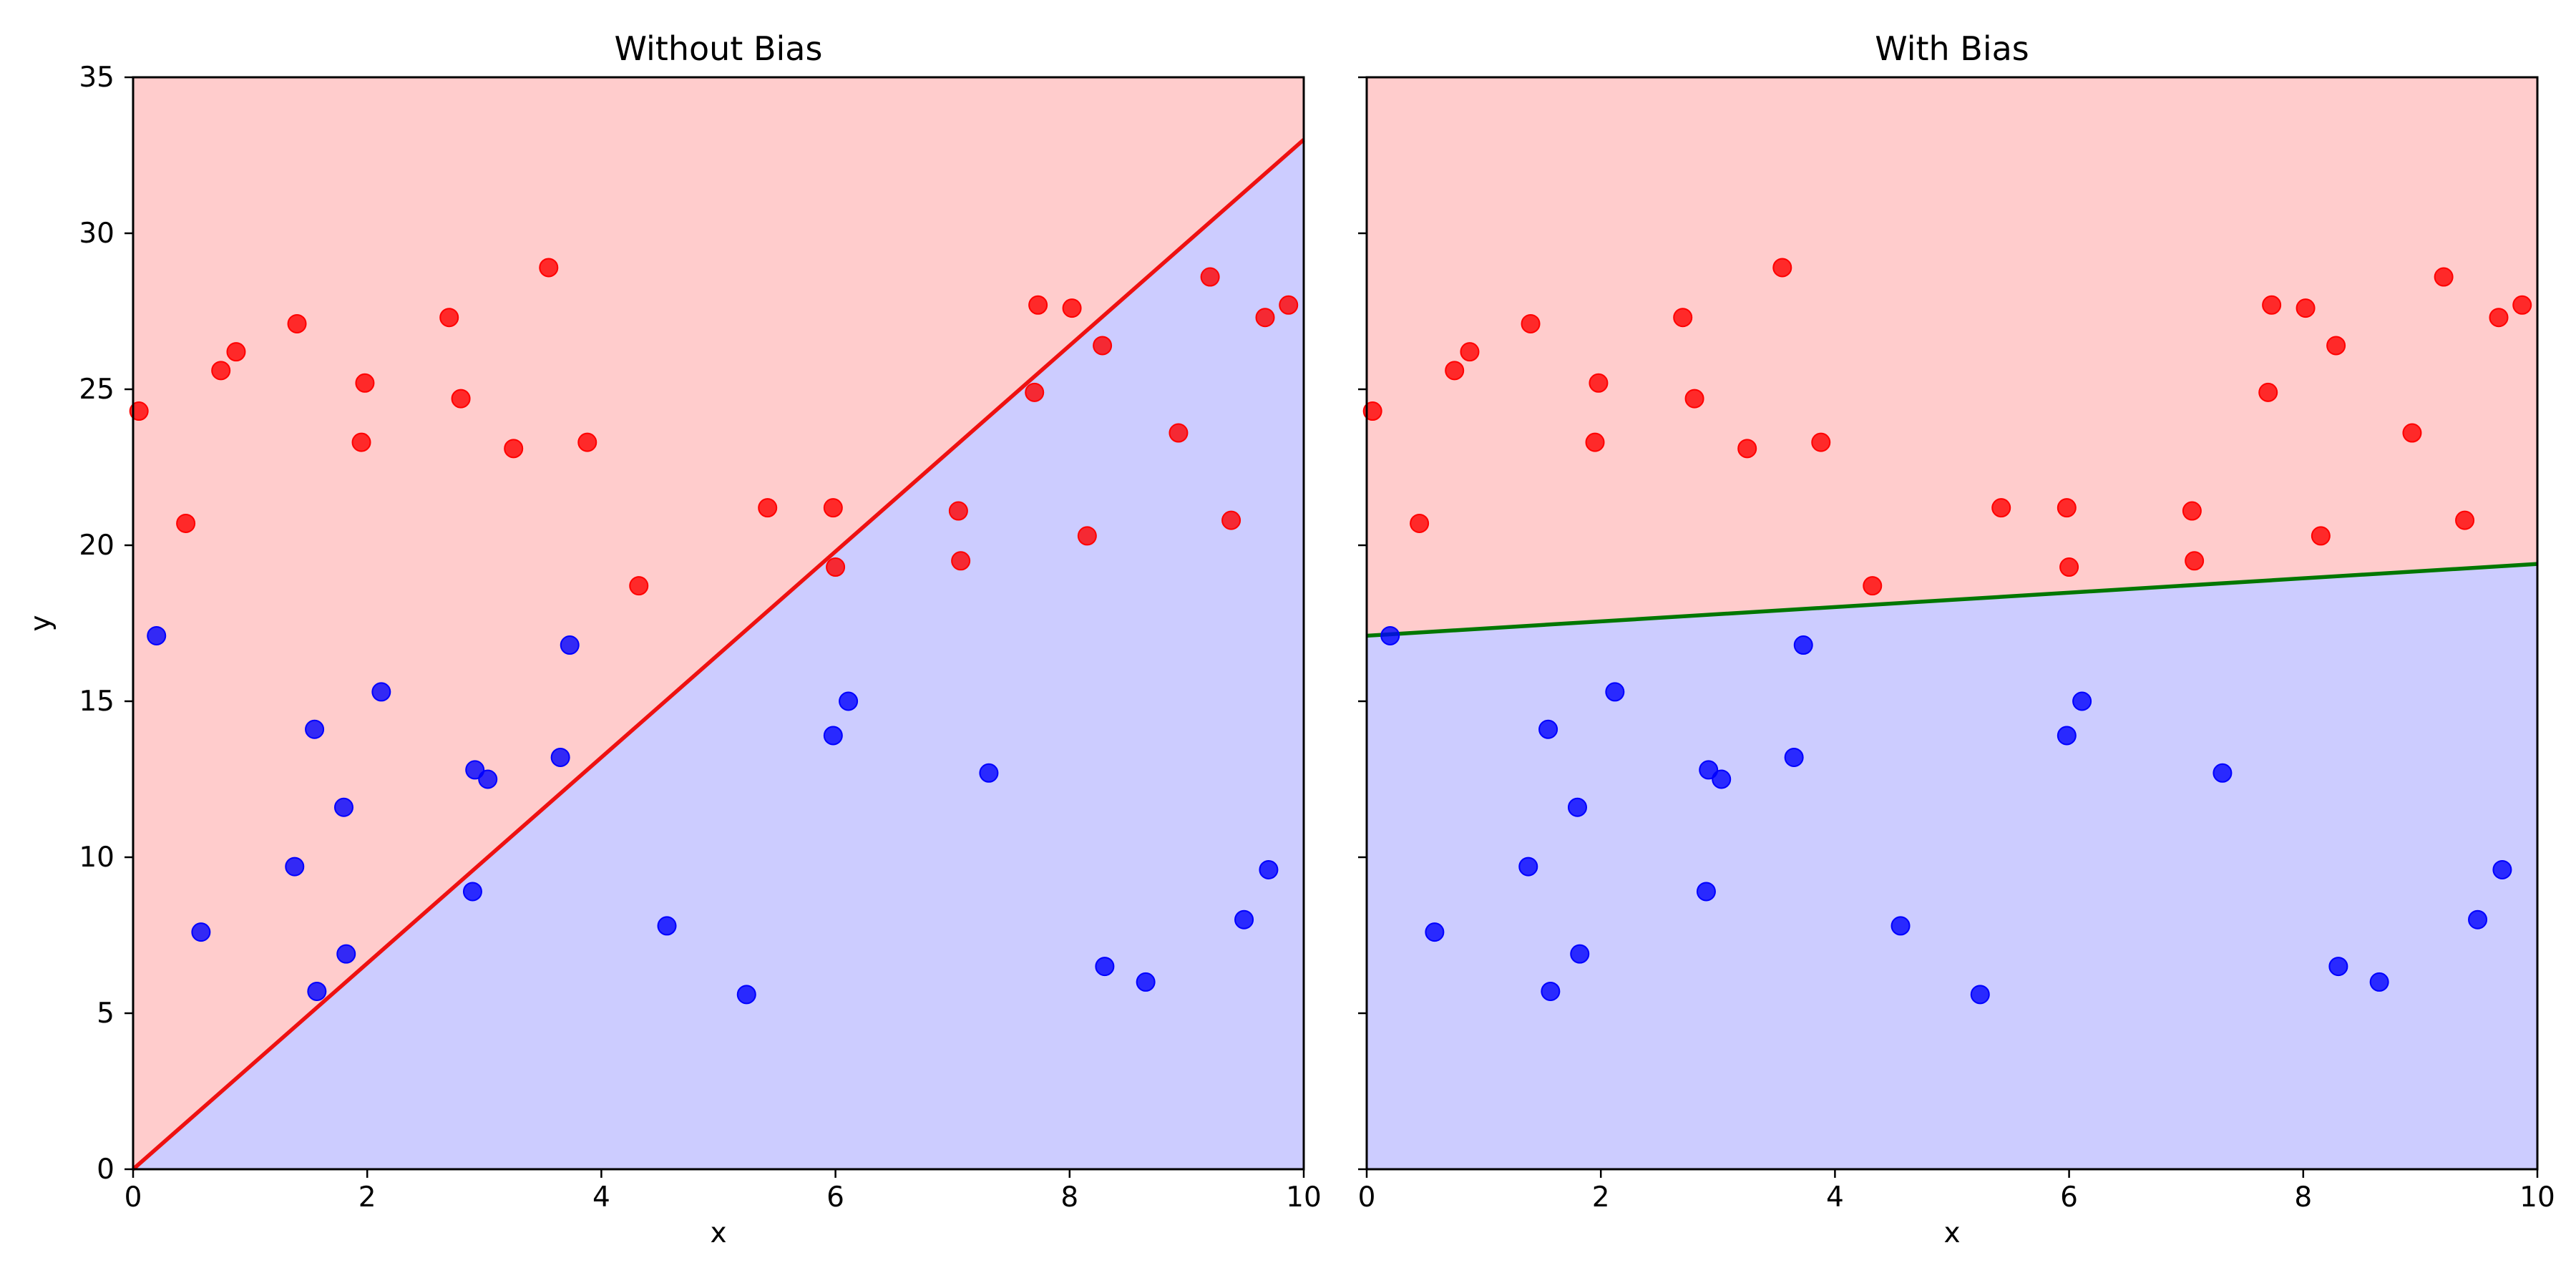  What do you see at coordinates (96, 702) in the screenshot?
I see `y-tick-label: 15` at bounding box center [96, 702].